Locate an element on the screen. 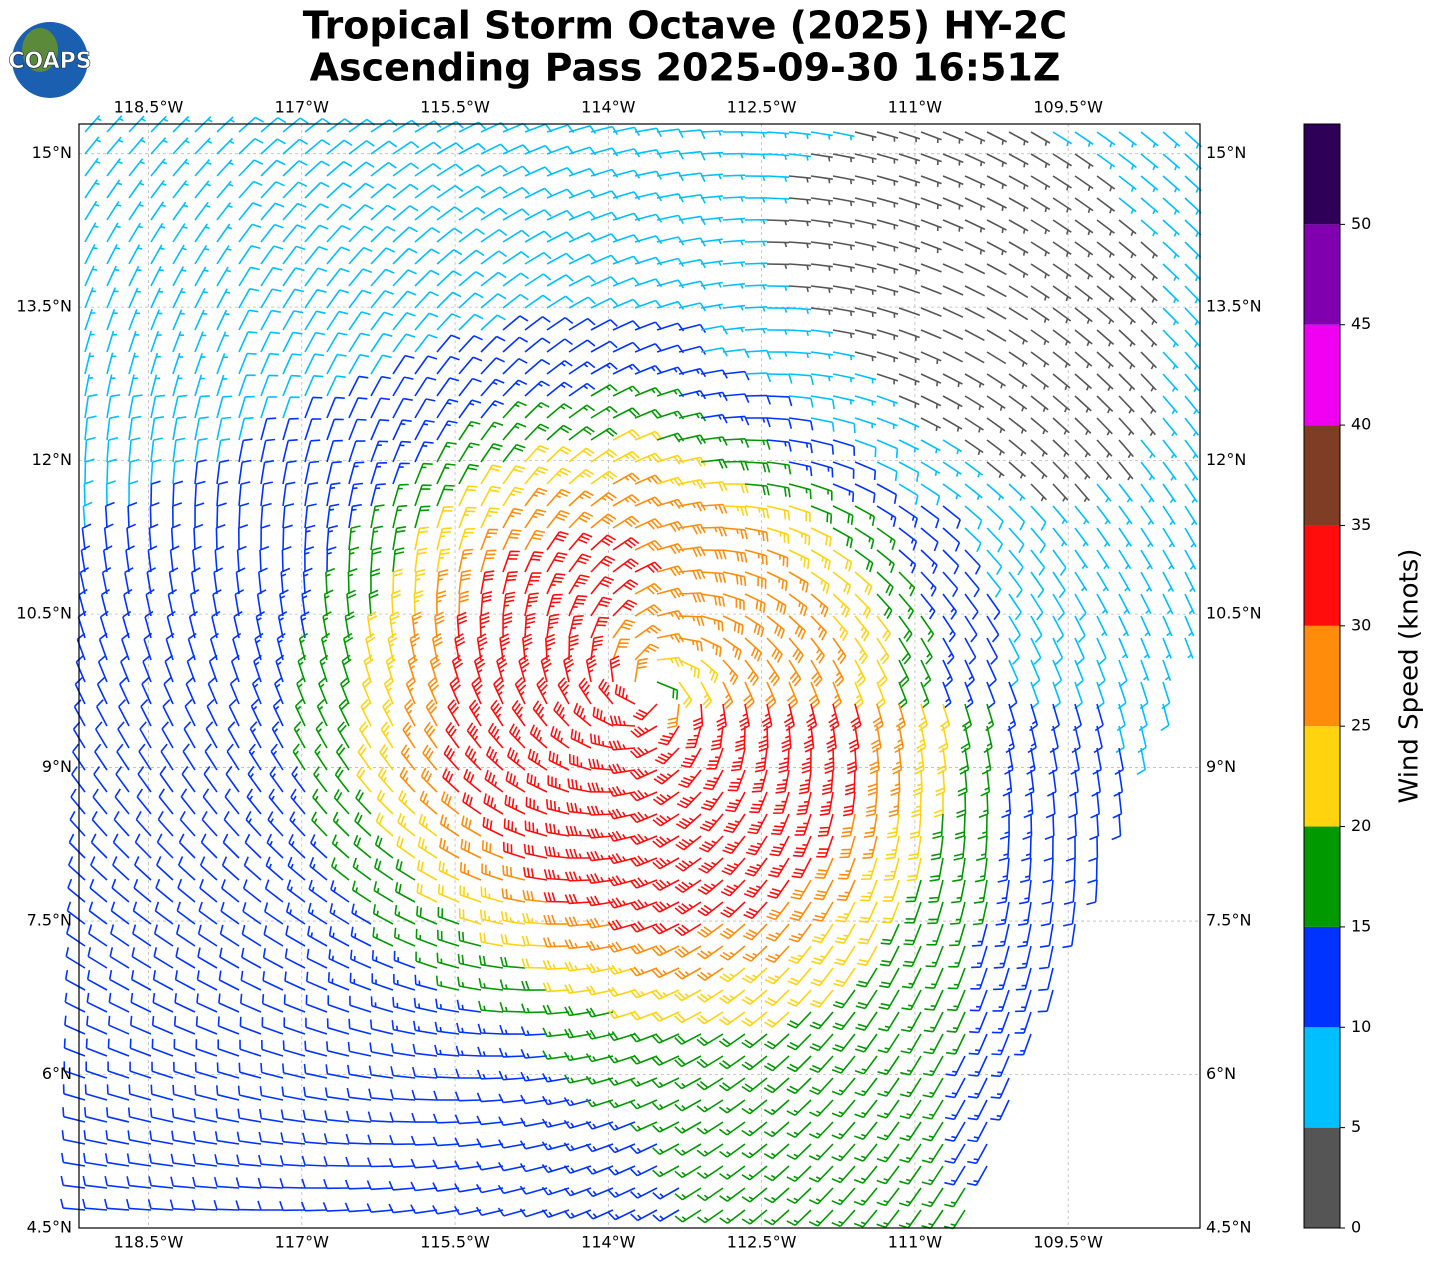 The width and height of the screenshot is (1440, 1264). y-tick-label: 10.5°N is located at coordinates (1234, 613).